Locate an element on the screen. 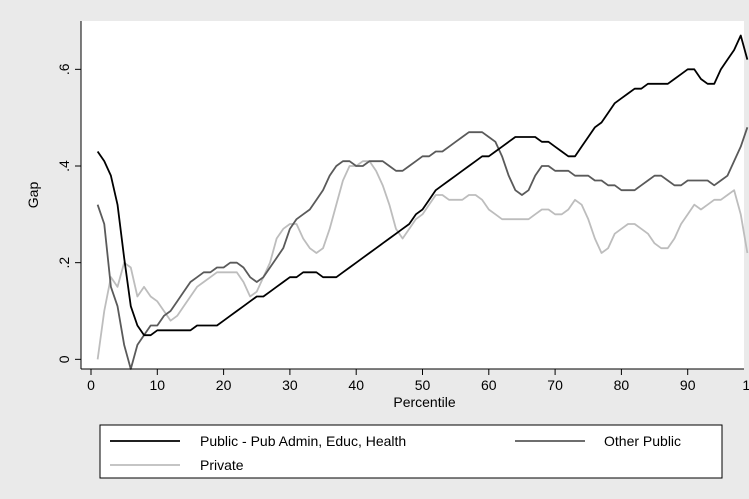 The height and width of the screenshot is (499, 749). legend-box is located at coordinates (411, 451).